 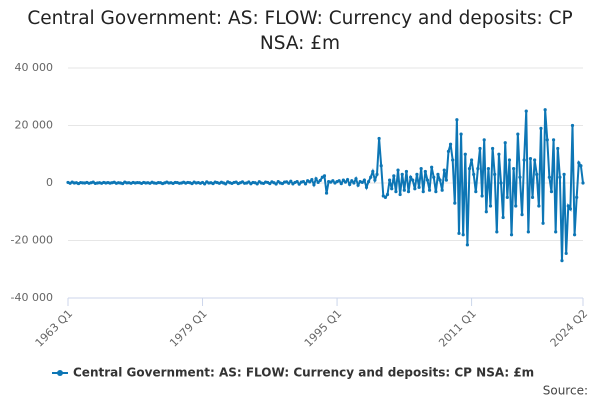 I want to click on y-tick-label: 20 000, so click(x=34, y=125).